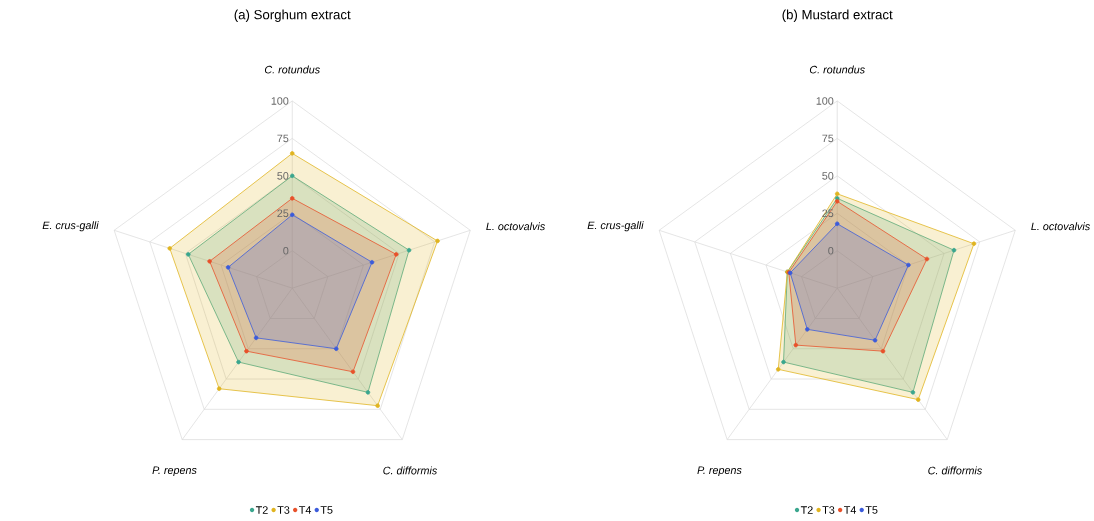  Describe the element at coordinates (283, 213) in the screenshot. I see `y-tick-label: 25` at that location.